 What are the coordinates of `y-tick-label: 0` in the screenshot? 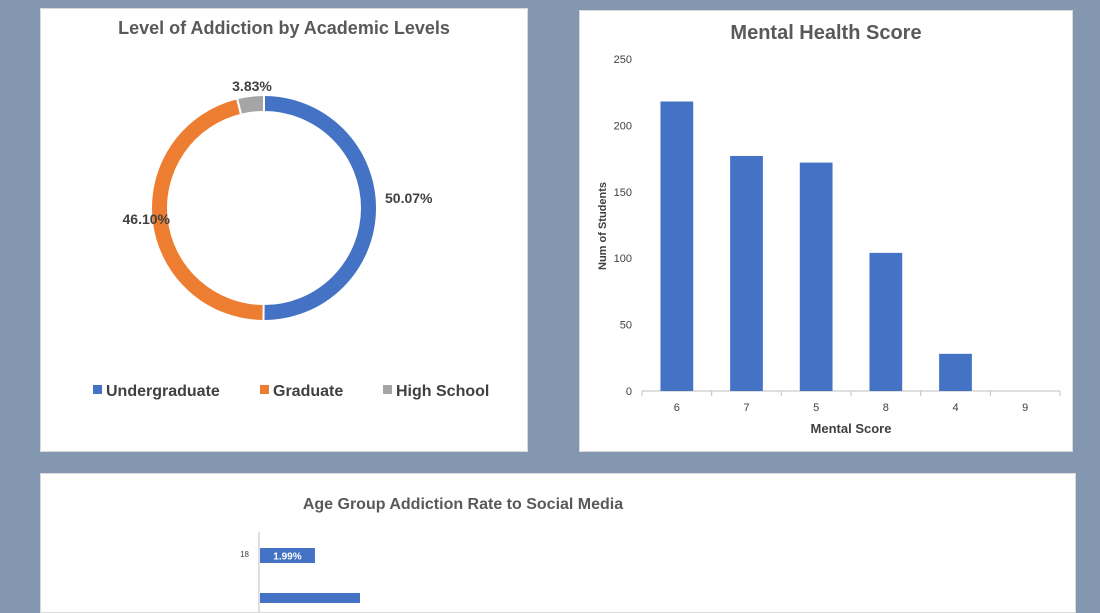 It's located at (629, 392).